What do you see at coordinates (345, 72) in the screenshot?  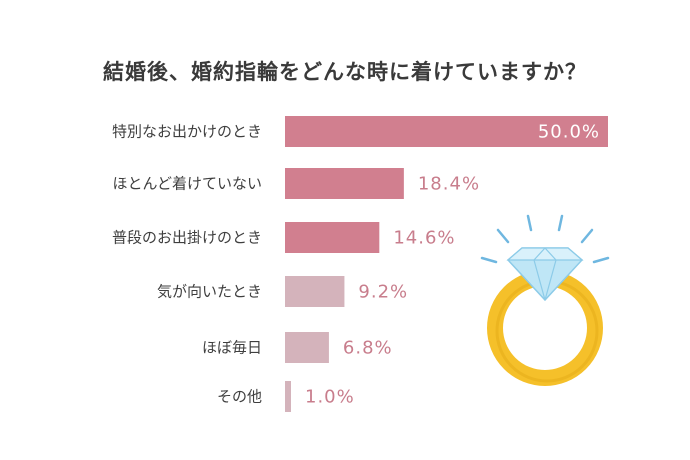 I see `chart-title: 結婚後、婚約指輪をどんな時に着けていますか？` at bounding box center [345, 72].